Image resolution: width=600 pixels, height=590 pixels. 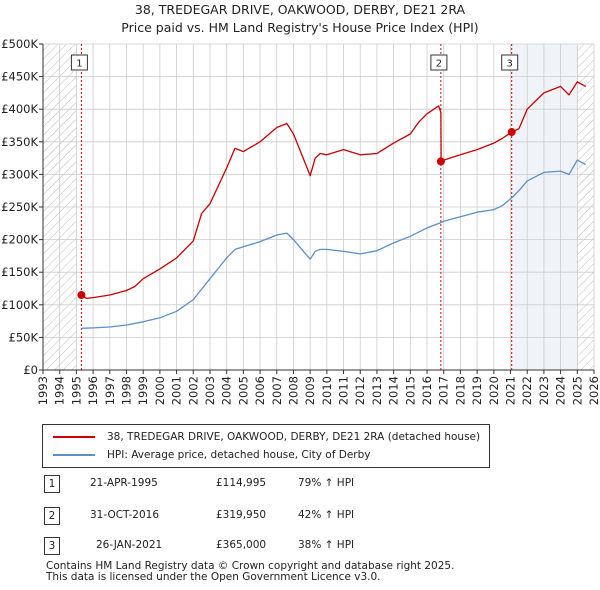 I want to click on sale-row-2: 2 31-OCT-2016 £319,950 42% ↑ HPI, so click(x=304, y=516).